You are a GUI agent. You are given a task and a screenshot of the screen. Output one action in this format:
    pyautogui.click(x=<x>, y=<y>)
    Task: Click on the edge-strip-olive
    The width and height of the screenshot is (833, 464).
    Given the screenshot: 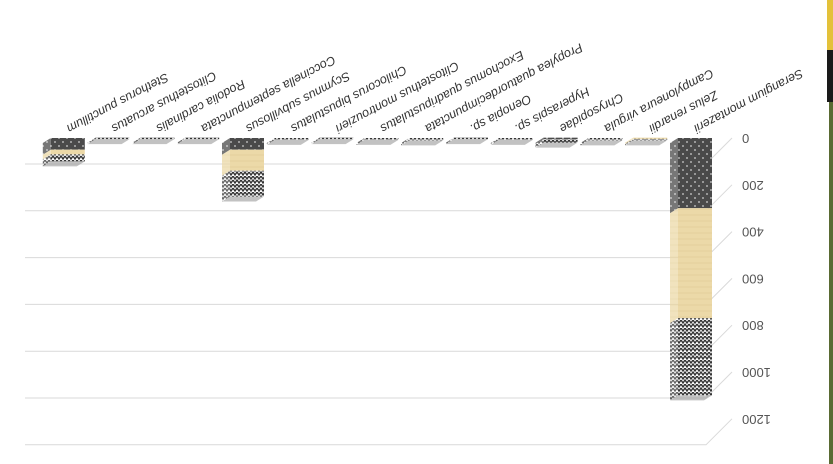 What is the action you would take?
    pyautogui.click(x=831, y=283)
    